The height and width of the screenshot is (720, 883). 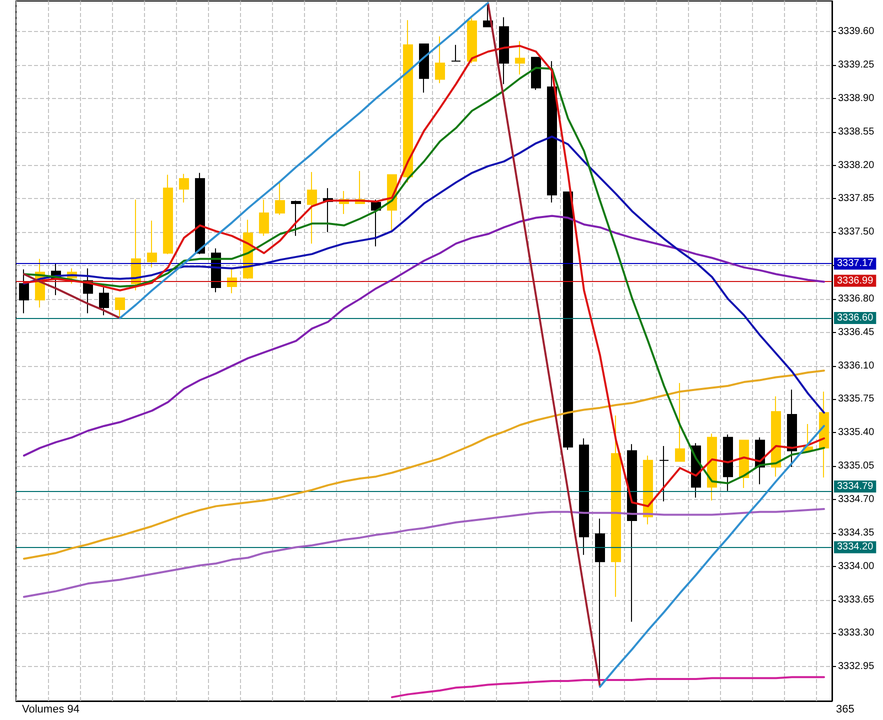 What do you see at coordinates (855, 280) in the screenshot?
I see `ref-line-label: 3336.99` at bounding box center [855, 280].